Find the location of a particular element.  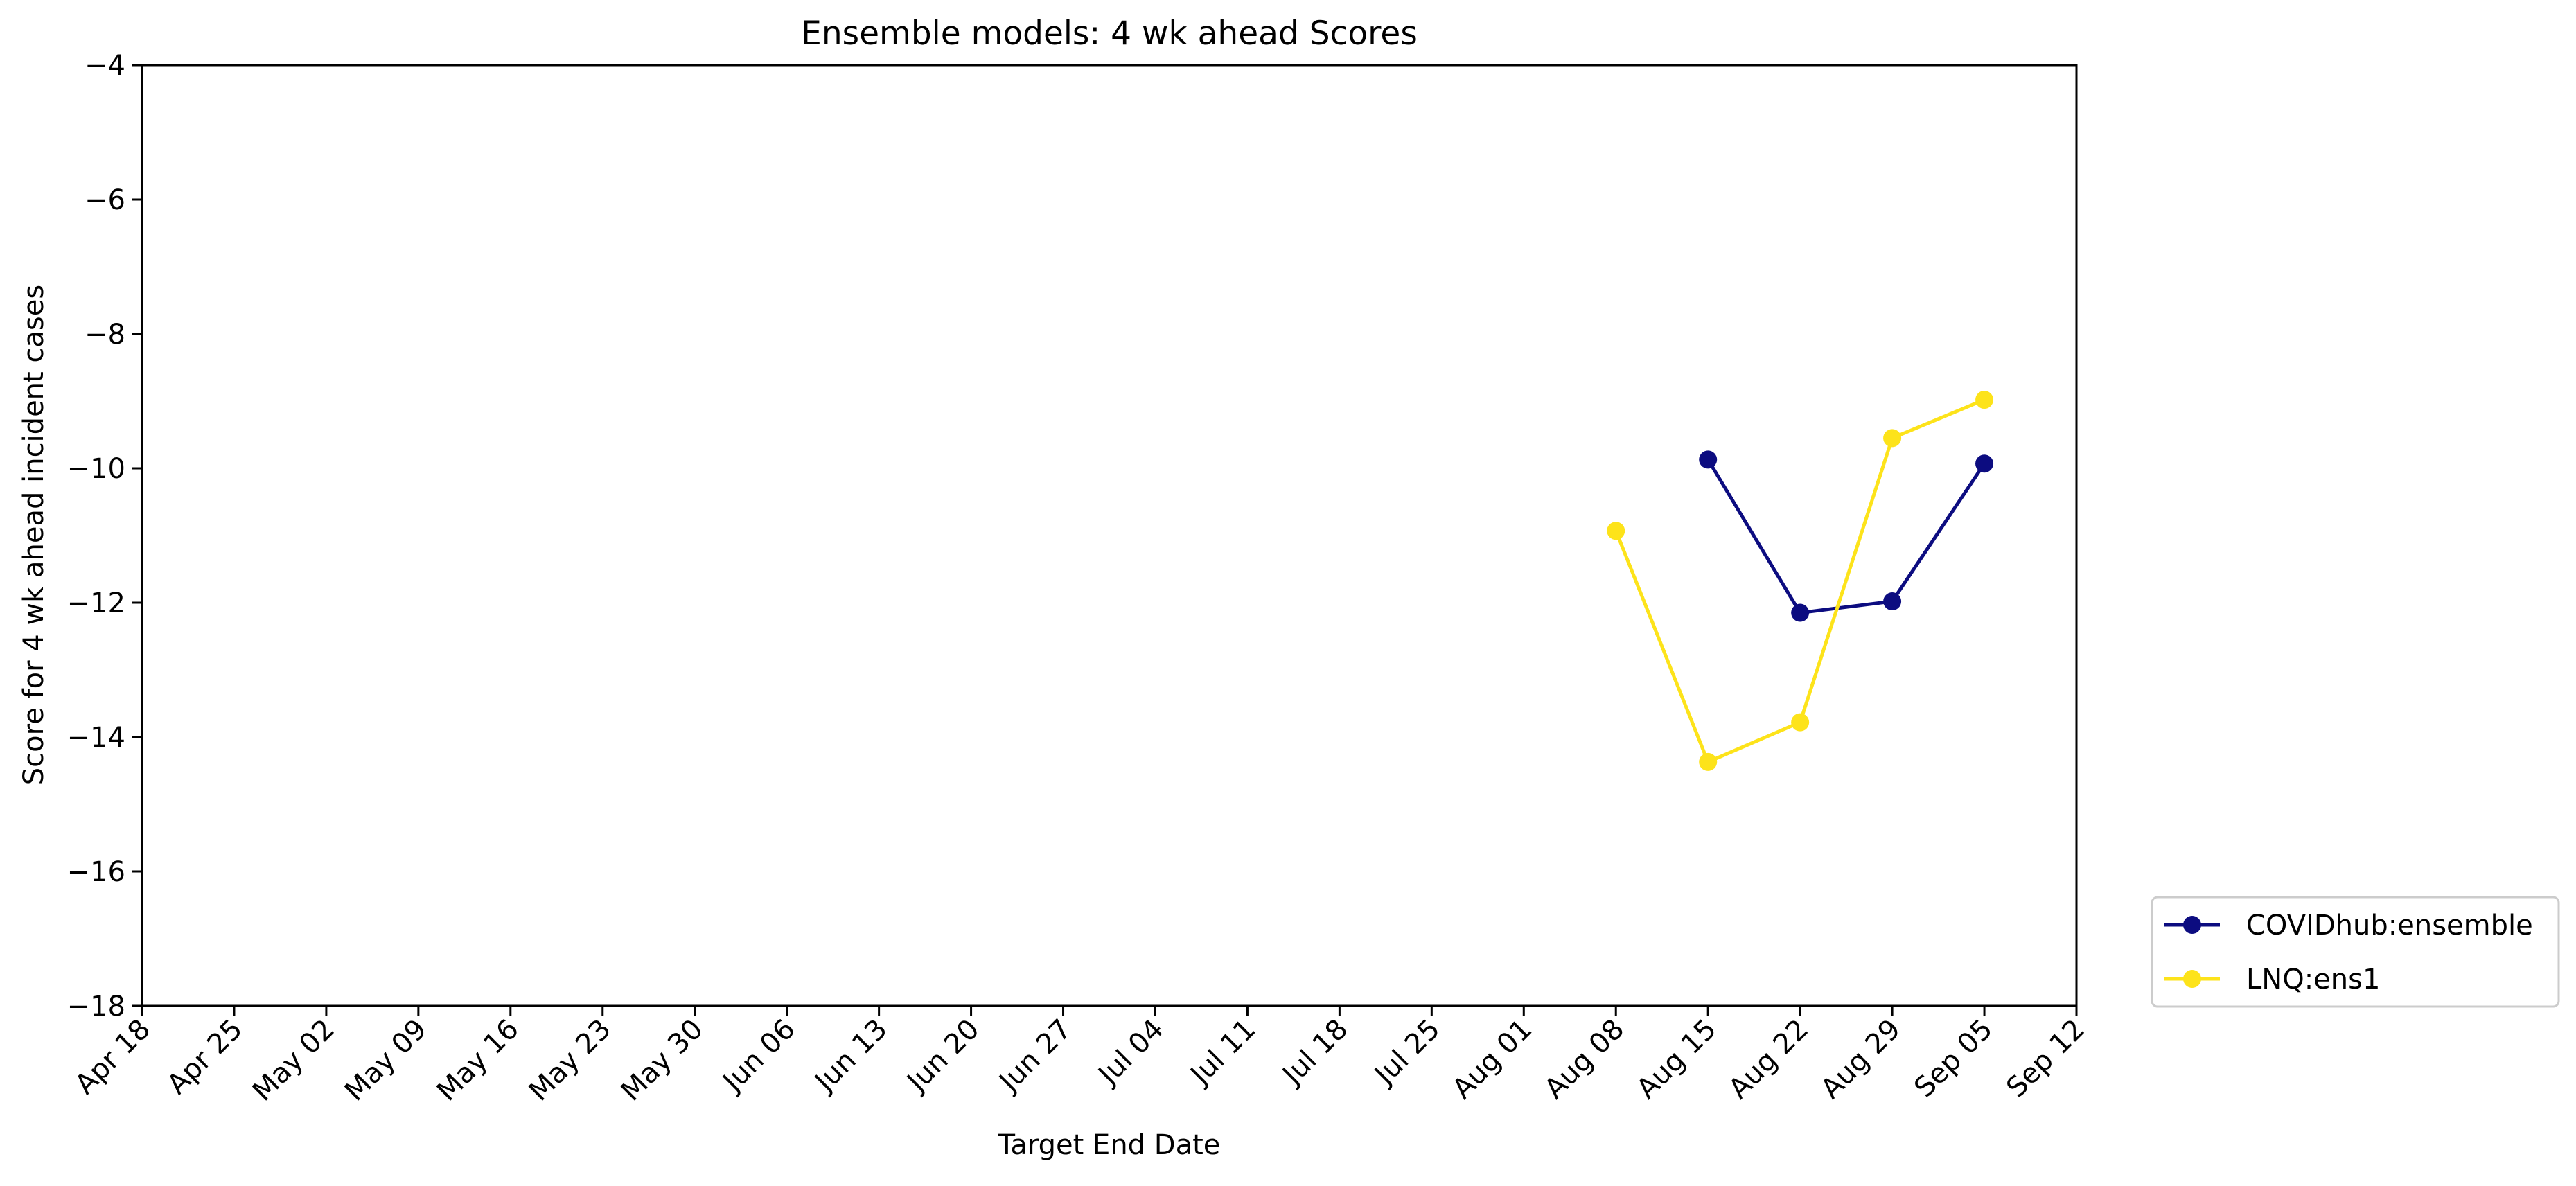

x-tick-label: May 02 is located at coordinates (294, 1061).